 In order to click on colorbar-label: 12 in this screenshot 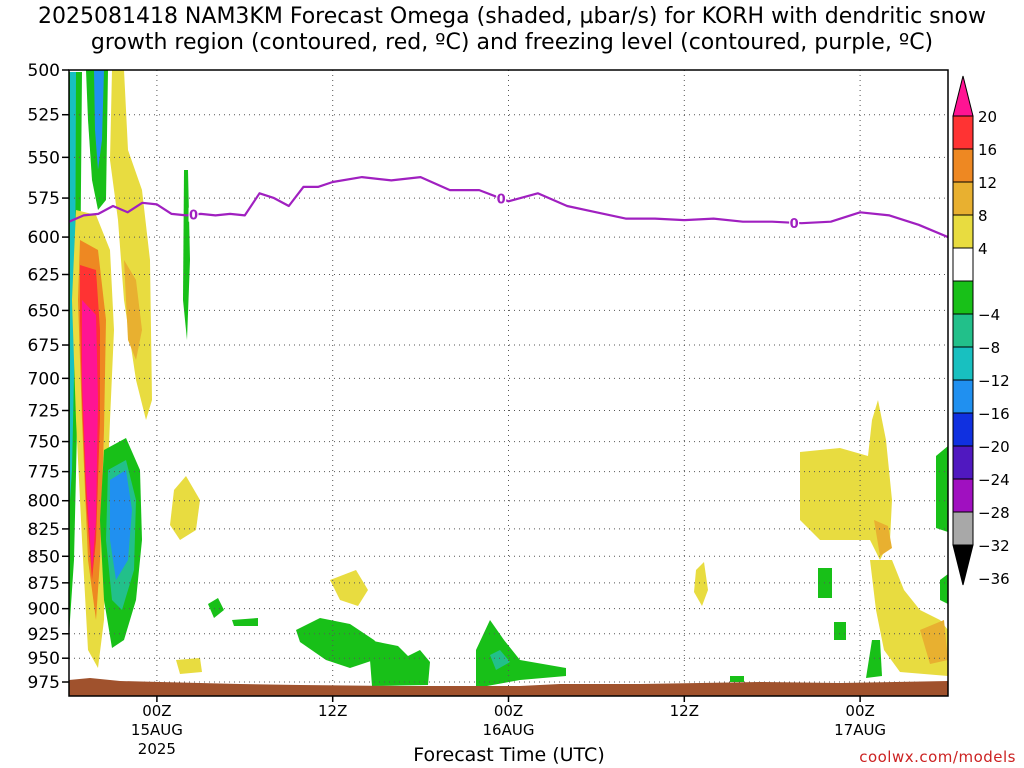, I will do `click(987, 183)`.